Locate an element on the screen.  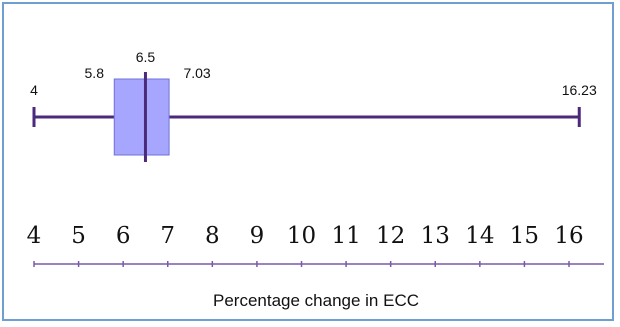
x-tick-label: 8 is located at coordinates (212, 236).